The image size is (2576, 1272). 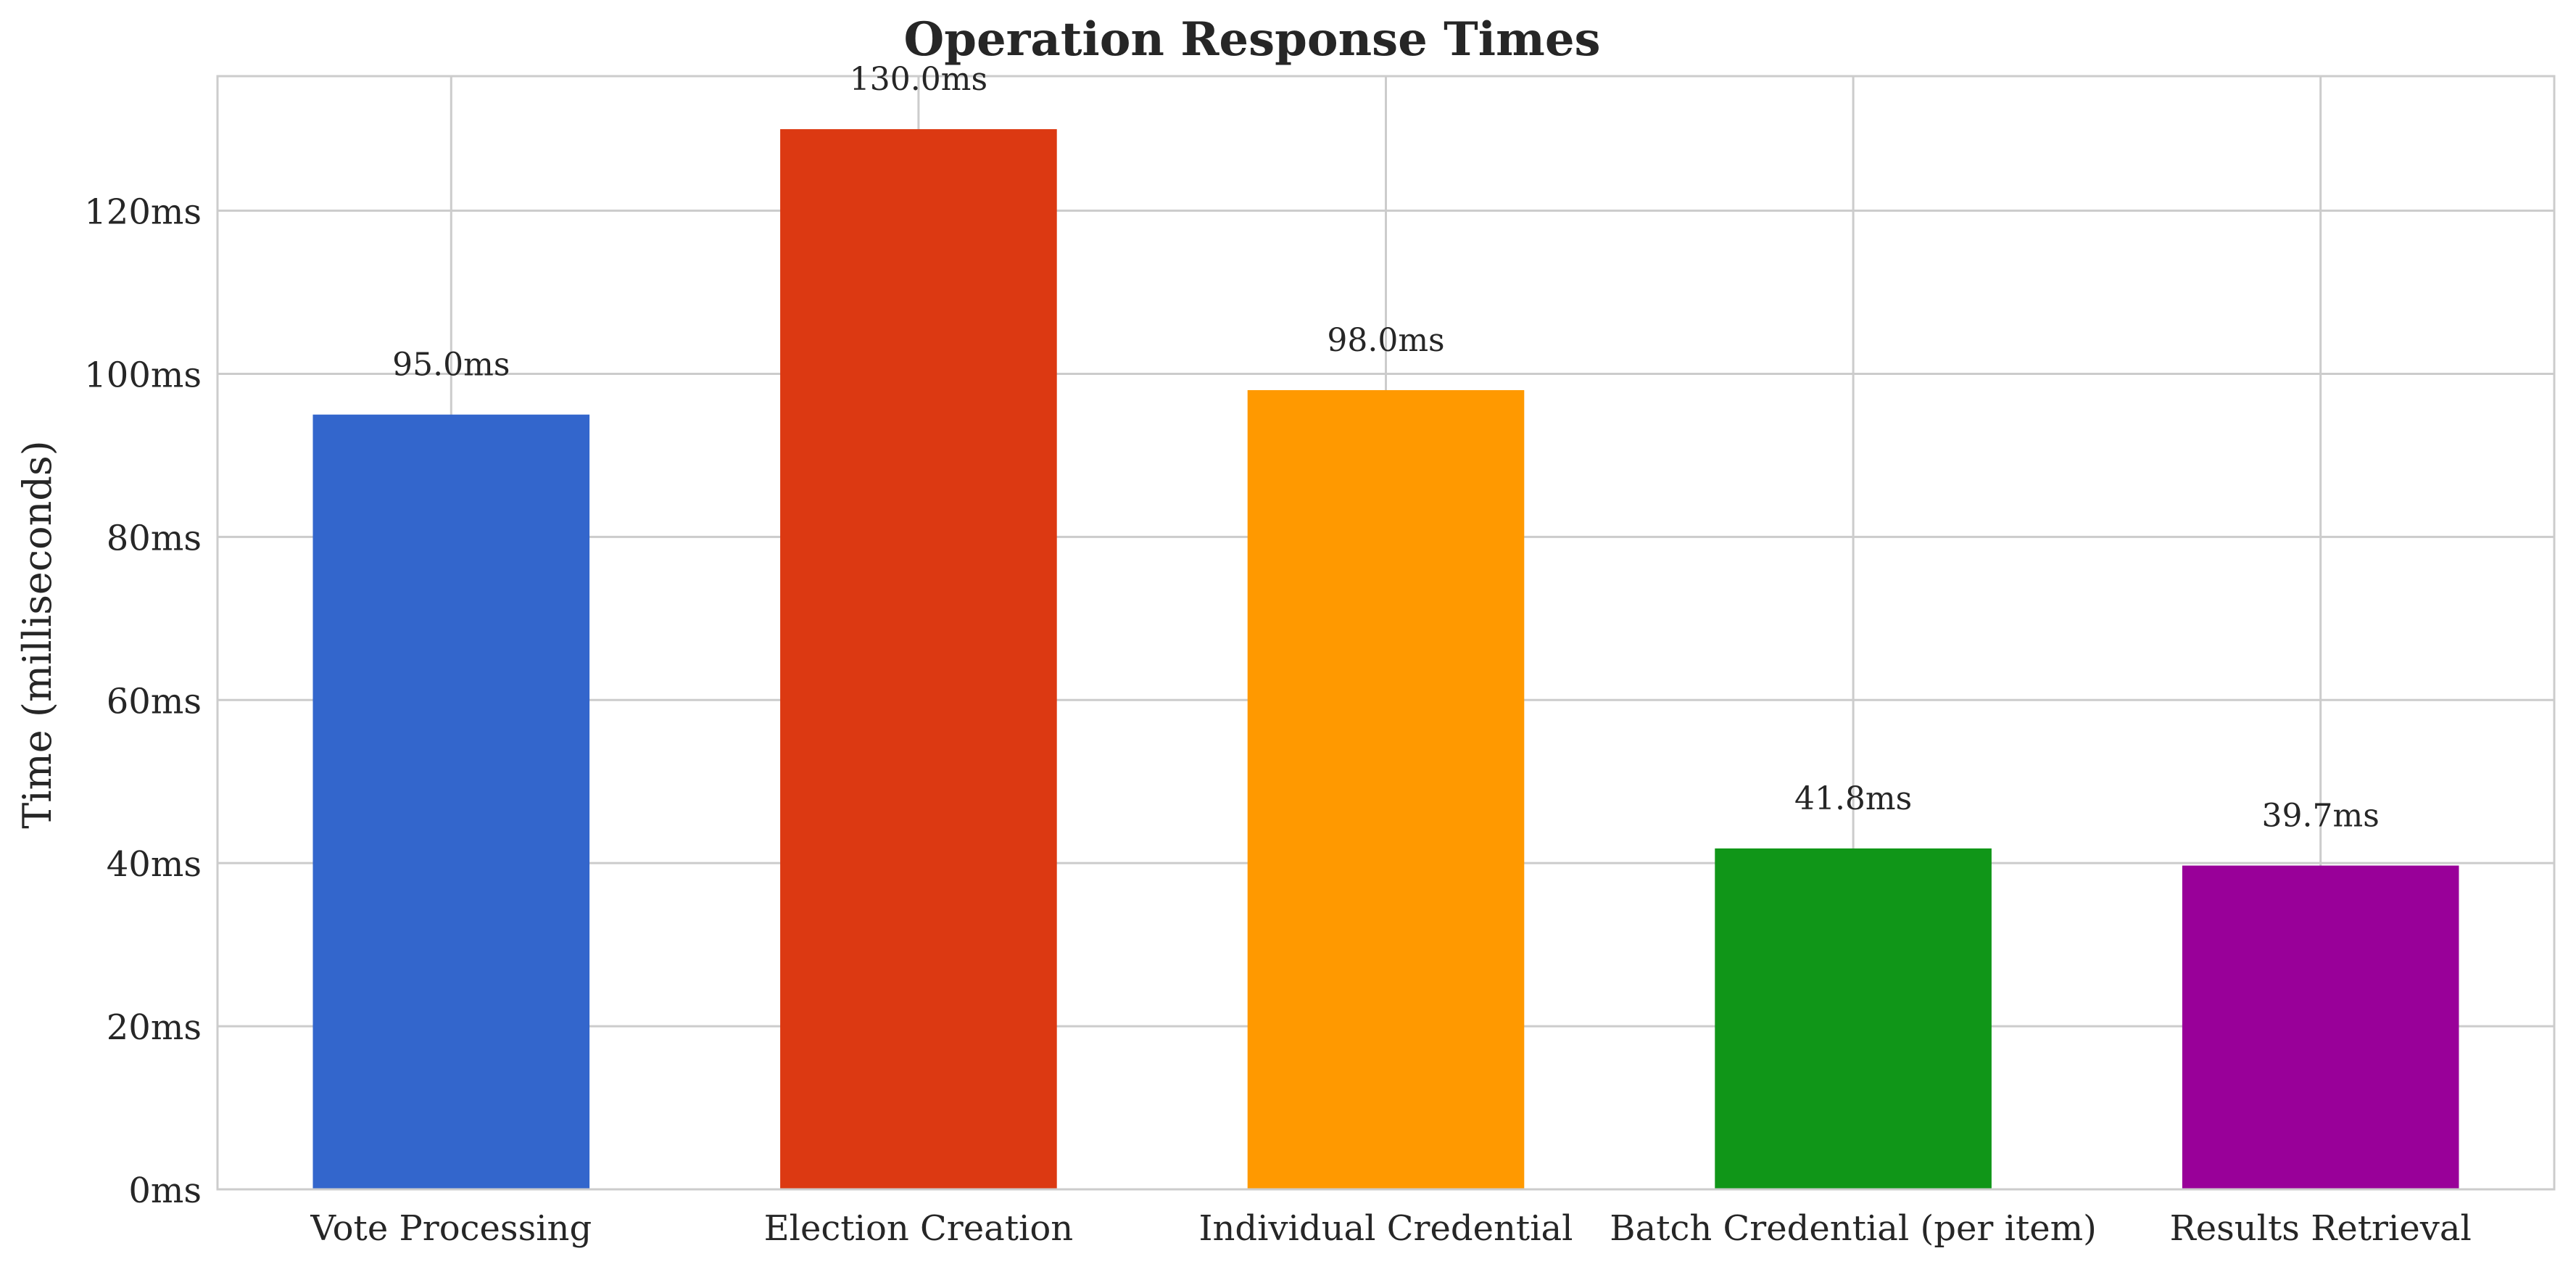 What do you see at coordinates (155, 1027) in the screenshot?
I see `y-tick-label: 20ms` at bounding box center [155, 1027].